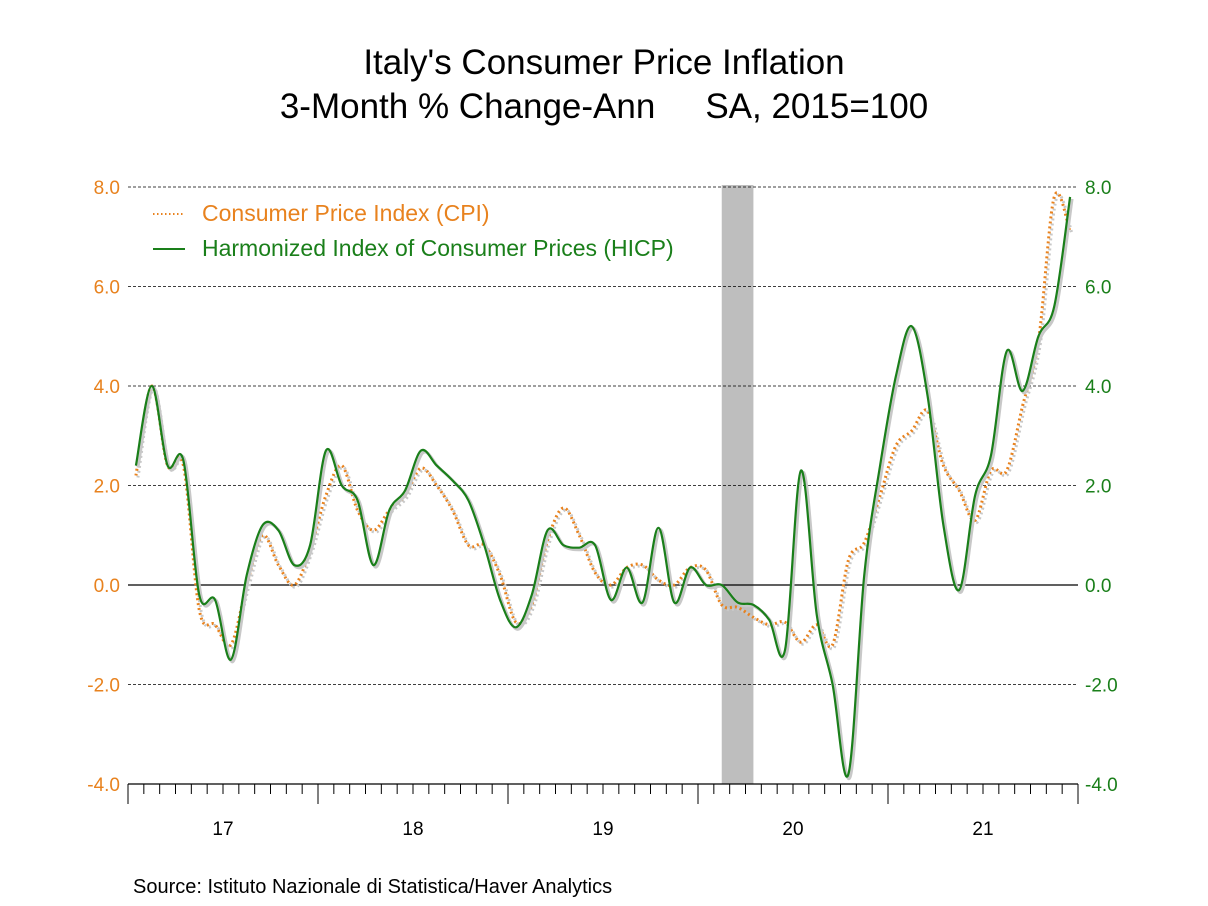 The height and width of the screenshot is (906, 1208). What do you see at coordinates (982, 829) in the screenshot?
I see `x-tick-label: 21` at bounding box center [982, 829].